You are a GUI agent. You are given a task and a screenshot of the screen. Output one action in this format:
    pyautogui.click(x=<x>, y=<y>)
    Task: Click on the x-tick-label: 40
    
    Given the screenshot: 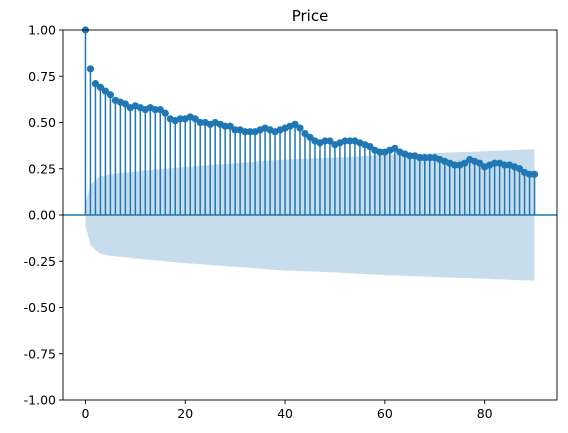 What is the action you would take?
    pyautogui.click(x=285, y=413)
    